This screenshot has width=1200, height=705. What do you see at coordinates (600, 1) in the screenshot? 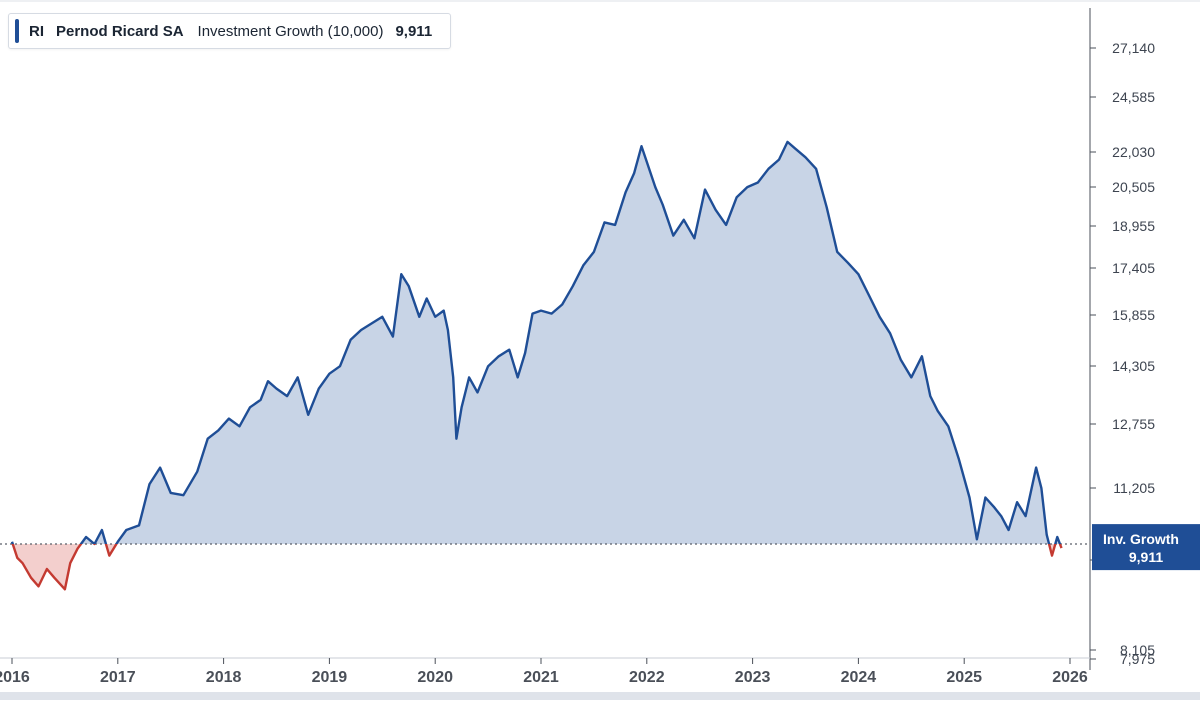
I see `top-divider` at bounding box center [600, 1].